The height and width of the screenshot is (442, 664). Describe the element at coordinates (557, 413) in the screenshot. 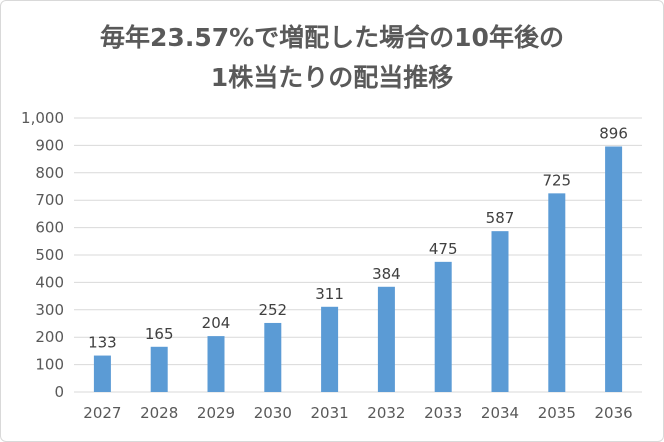

I see `x-tick-label: 2035` at that location.